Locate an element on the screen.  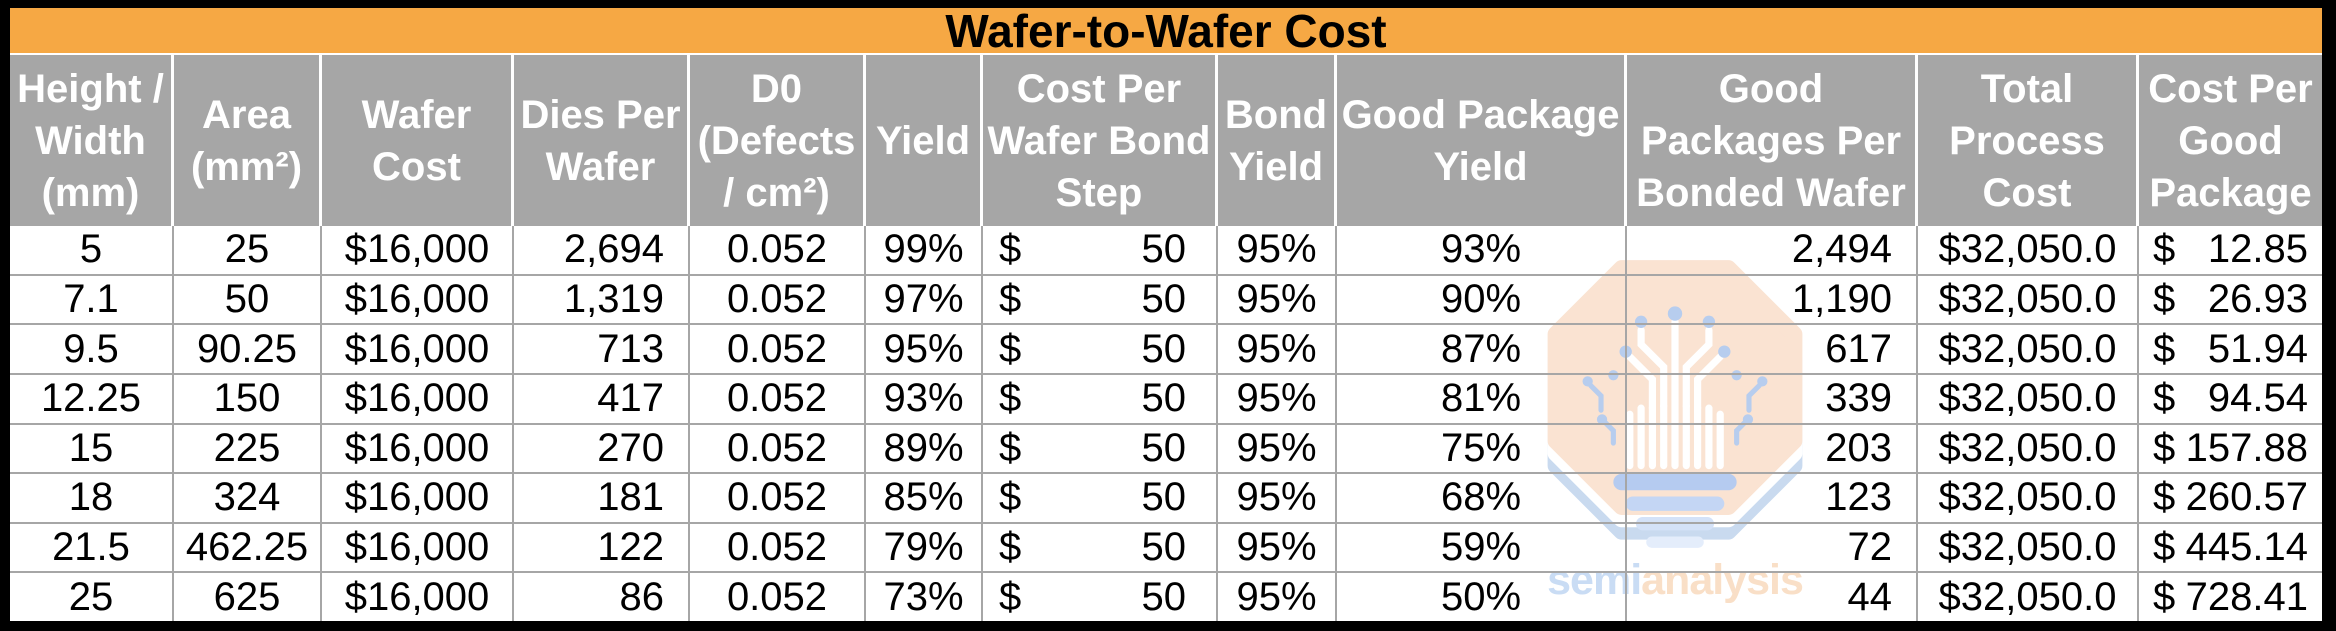
table-cell: 7.1 is located at coordinates (92, 299).